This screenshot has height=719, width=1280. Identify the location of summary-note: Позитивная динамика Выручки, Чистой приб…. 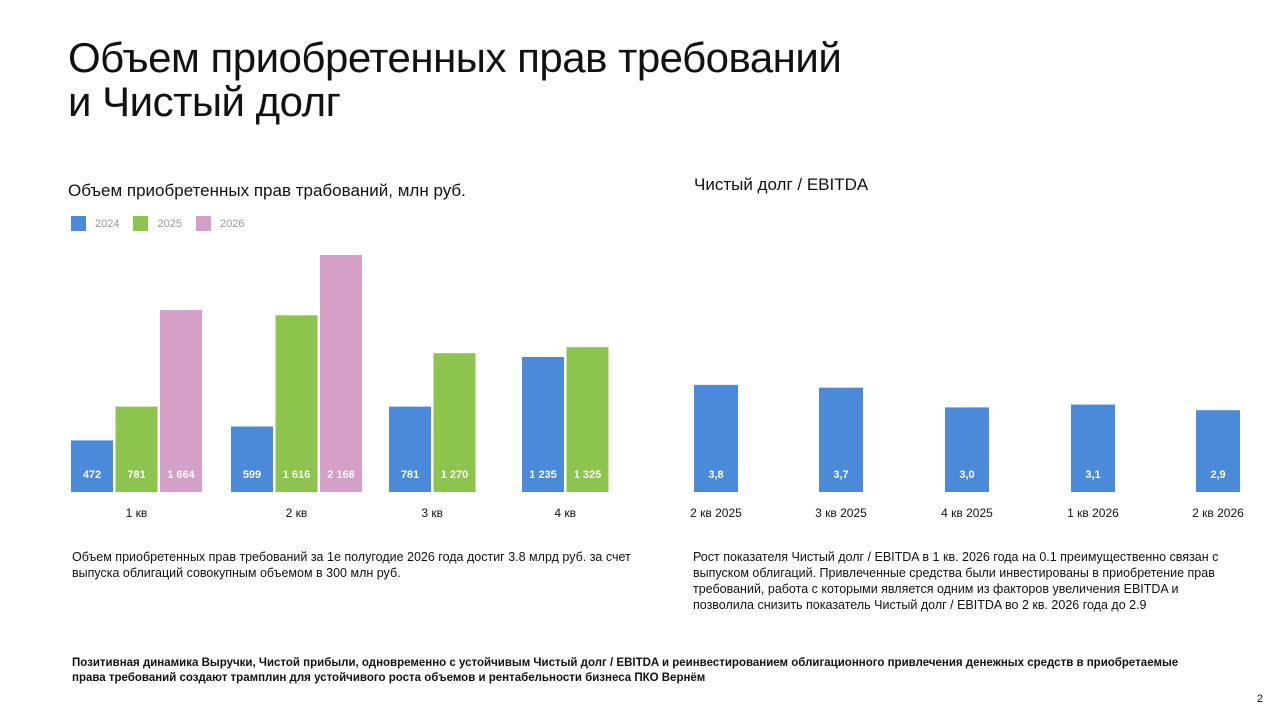
(625, 670).